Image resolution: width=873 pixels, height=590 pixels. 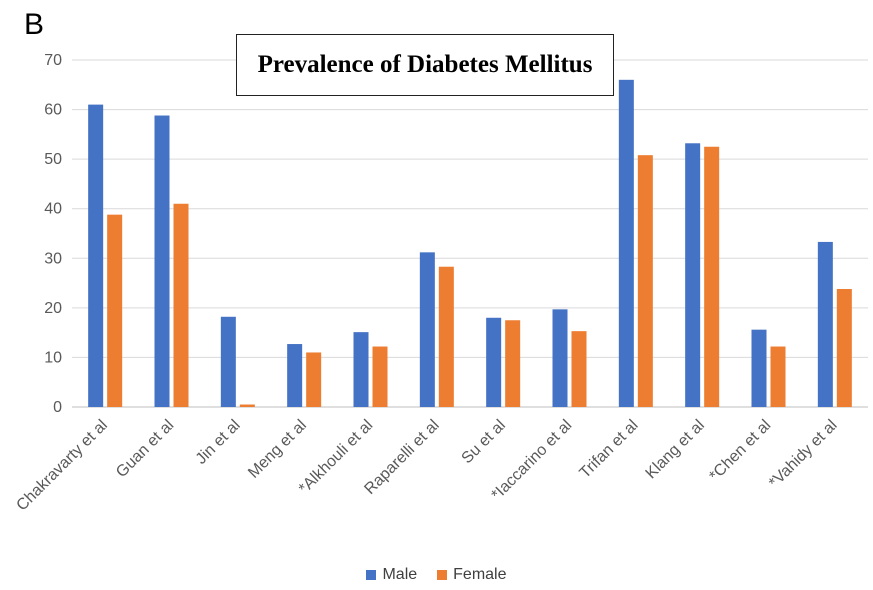 What do you see at coordinates (145, 449) in the screenshot?
I see `x-tick-label: Guan et al` at bounding box center [145, 449].